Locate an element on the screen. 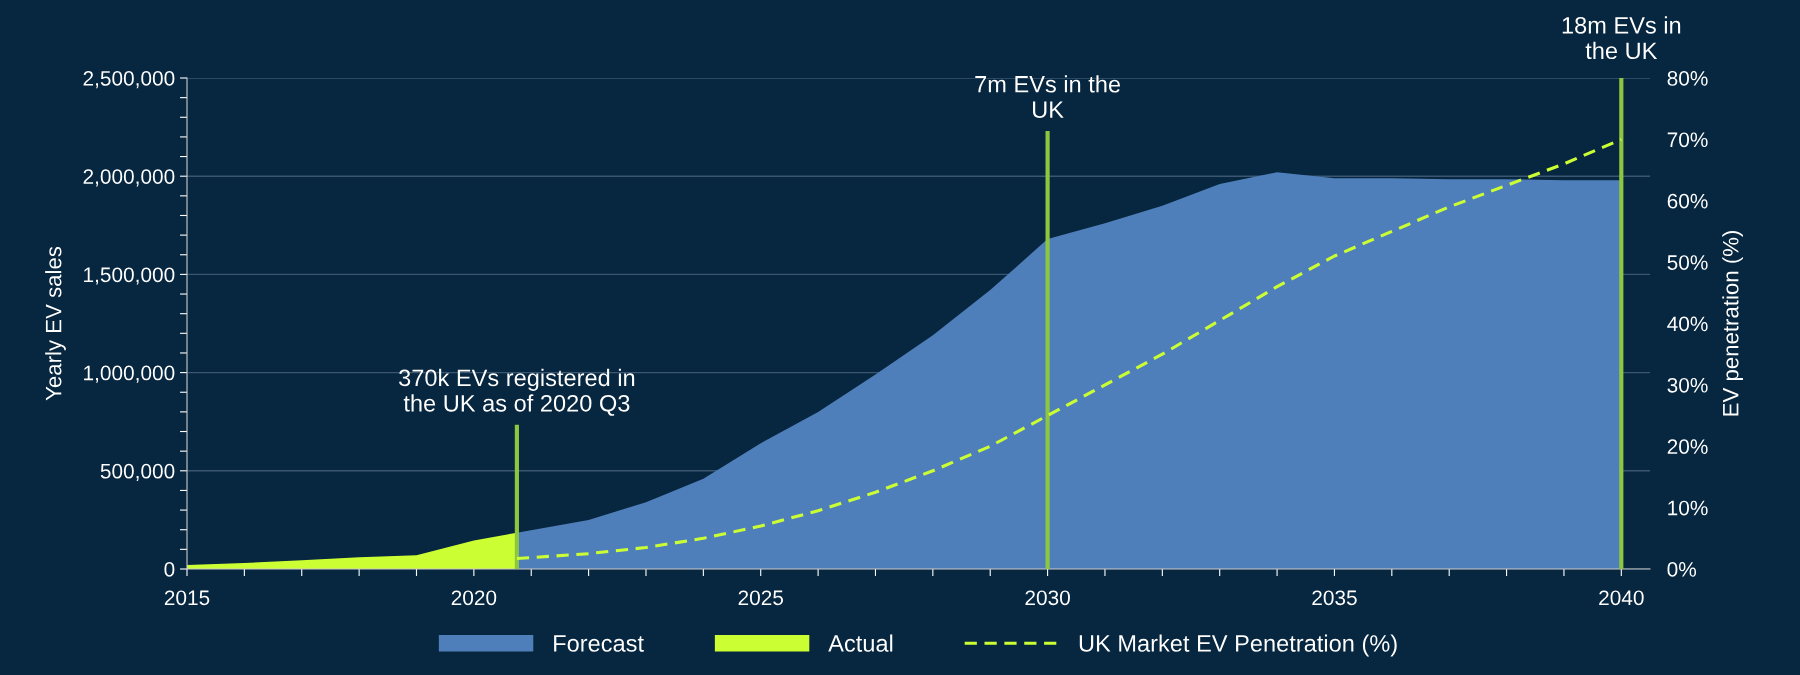  y-tick-label: 2,000,000 is located at coordinates (129, 178).